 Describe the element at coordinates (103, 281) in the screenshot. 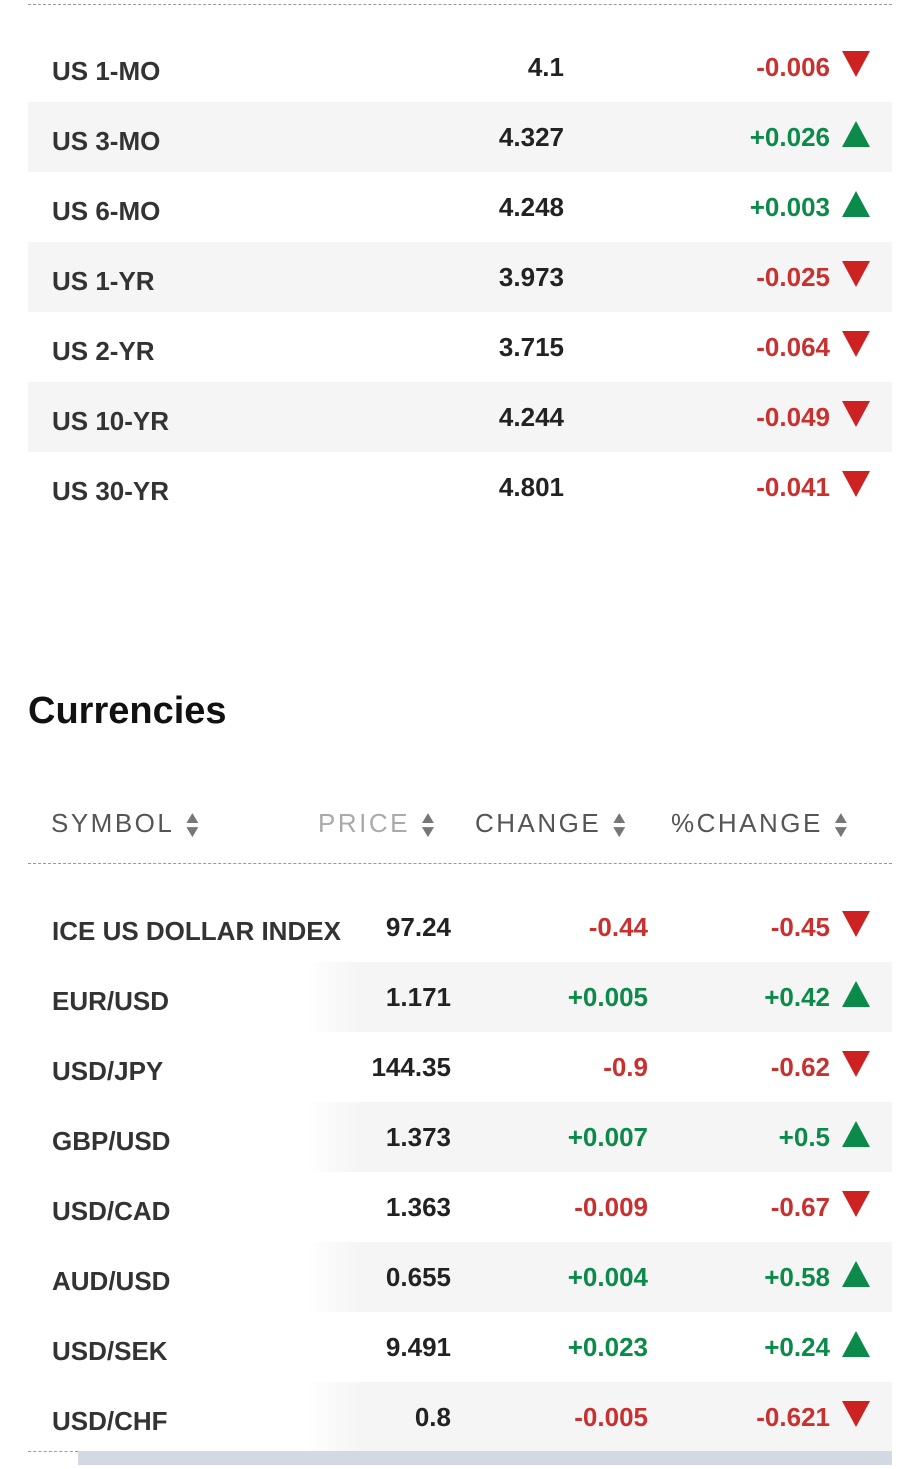

I see `bond-symbol: US 1-YR` at that location.